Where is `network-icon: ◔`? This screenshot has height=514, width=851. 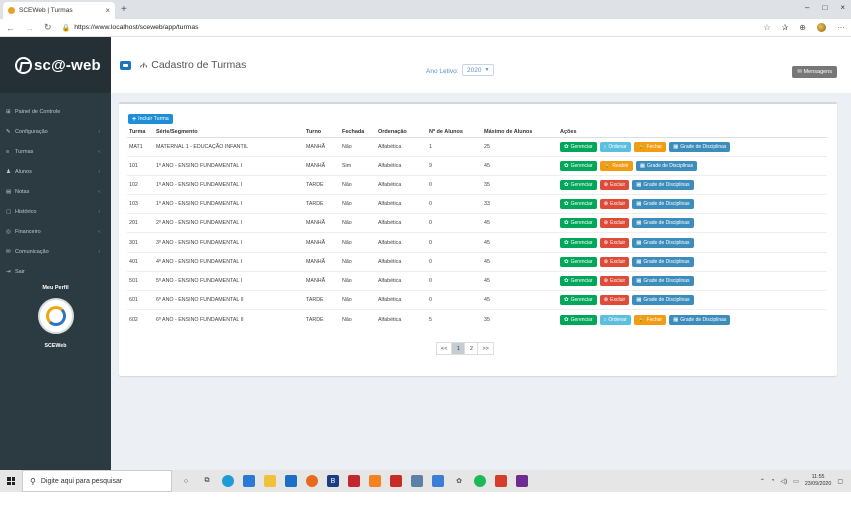 network-icon: ◔ is located at coordinates (772, 481).